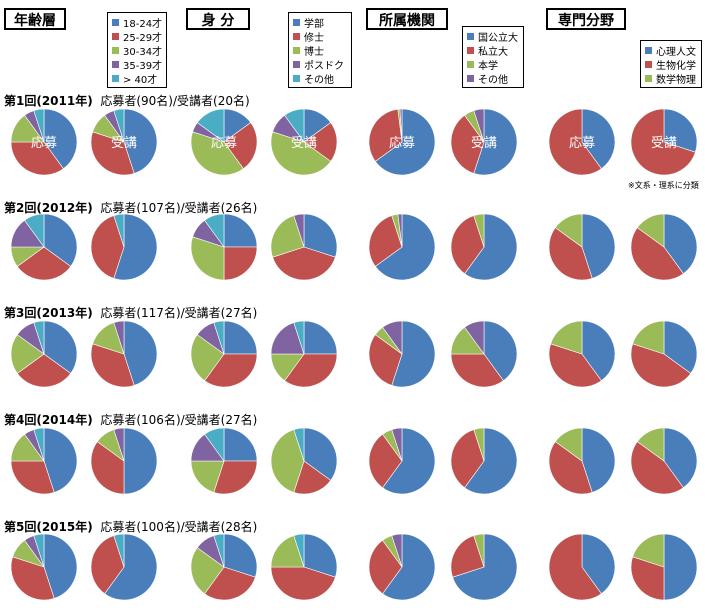 The image size is (705, 612). Describe the element at coordinates (671, 64) in the screenshot. I see `legend-field: 心理人文 生物化学 数学物理` at that location.